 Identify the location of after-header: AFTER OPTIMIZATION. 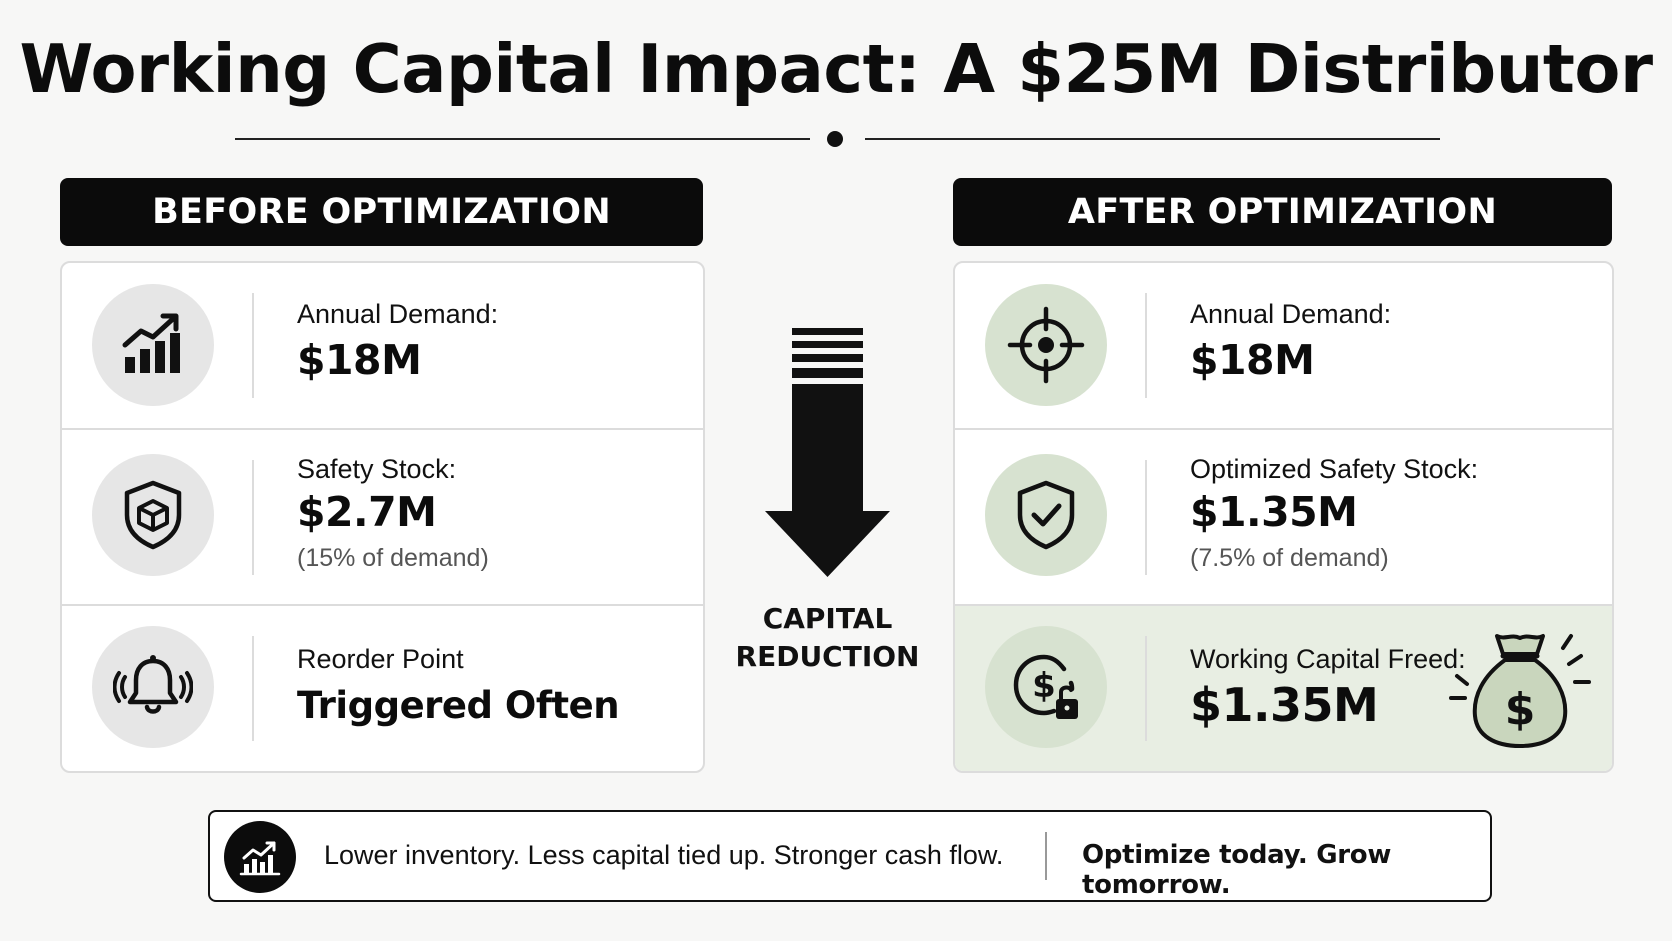
(1282, 212).